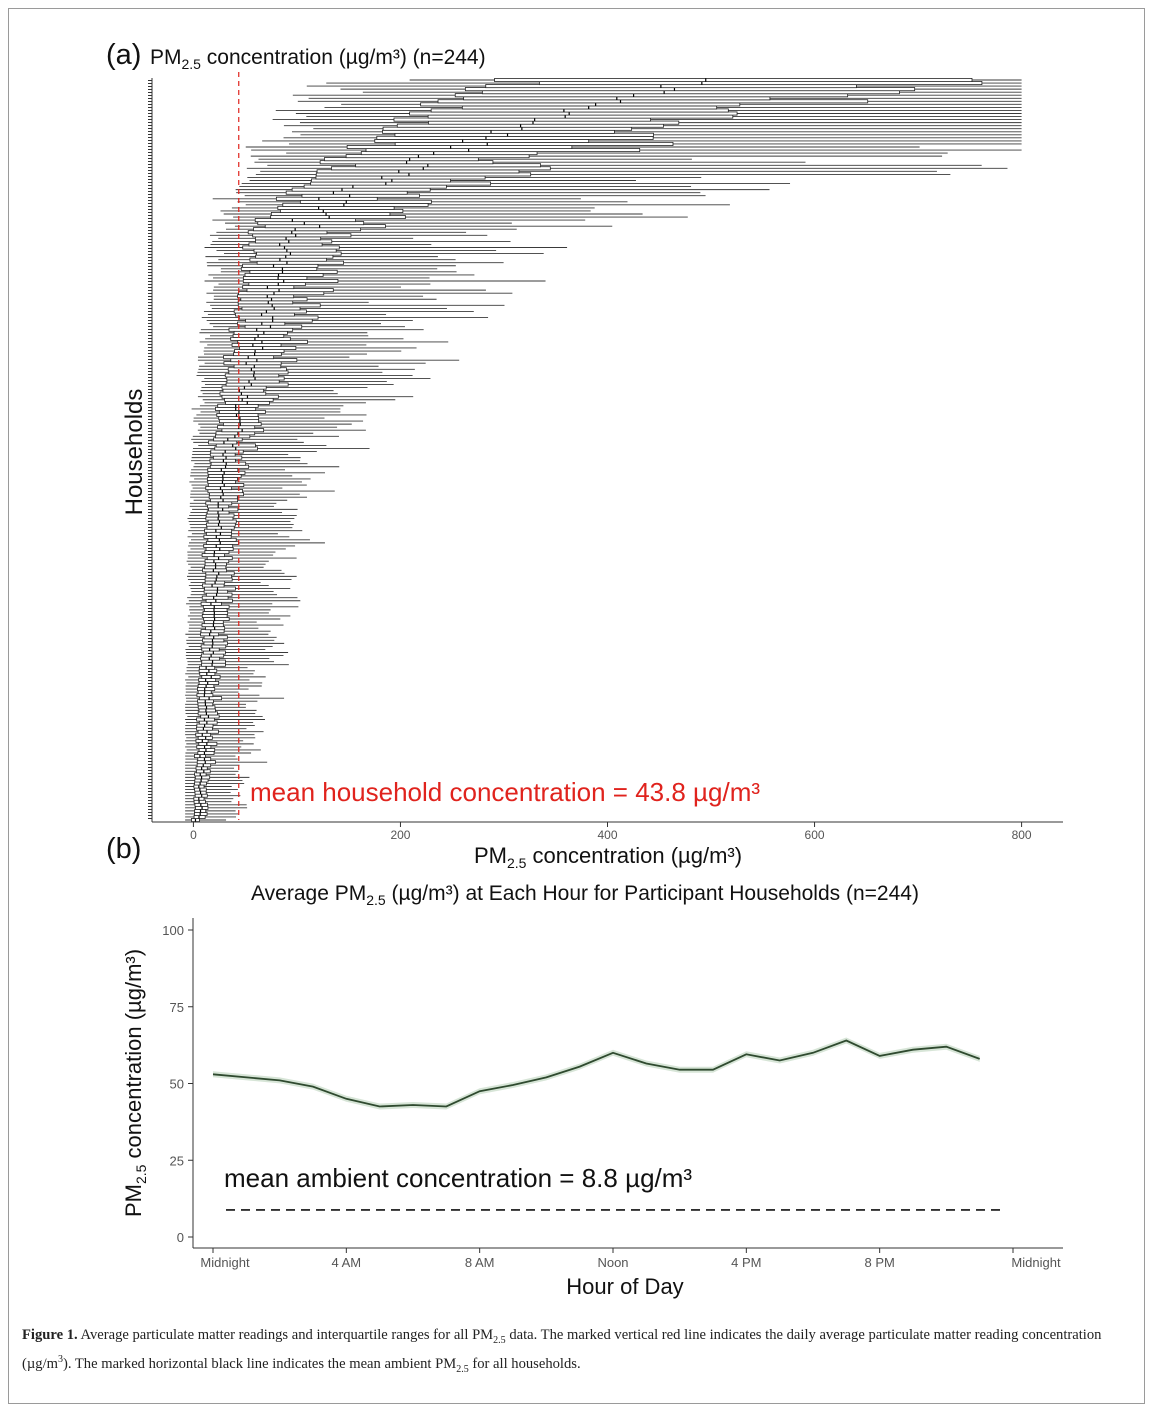 This screenshot has width=1153, height=1414. I want to click on panel-b-x-label: Hour of Day, so click(624, 1286).